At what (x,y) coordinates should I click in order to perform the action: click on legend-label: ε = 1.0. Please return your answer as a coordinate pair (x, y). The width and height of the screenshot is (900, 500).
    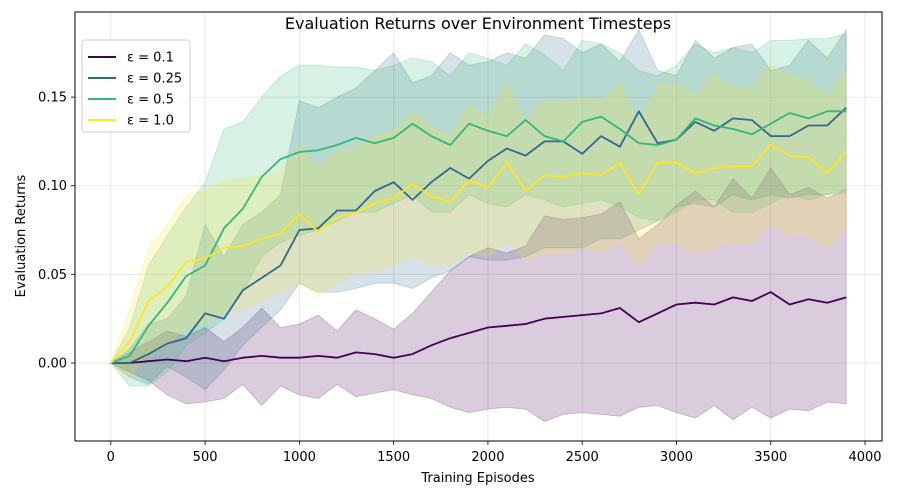
    Looking at the image, I should click on (150, 121).